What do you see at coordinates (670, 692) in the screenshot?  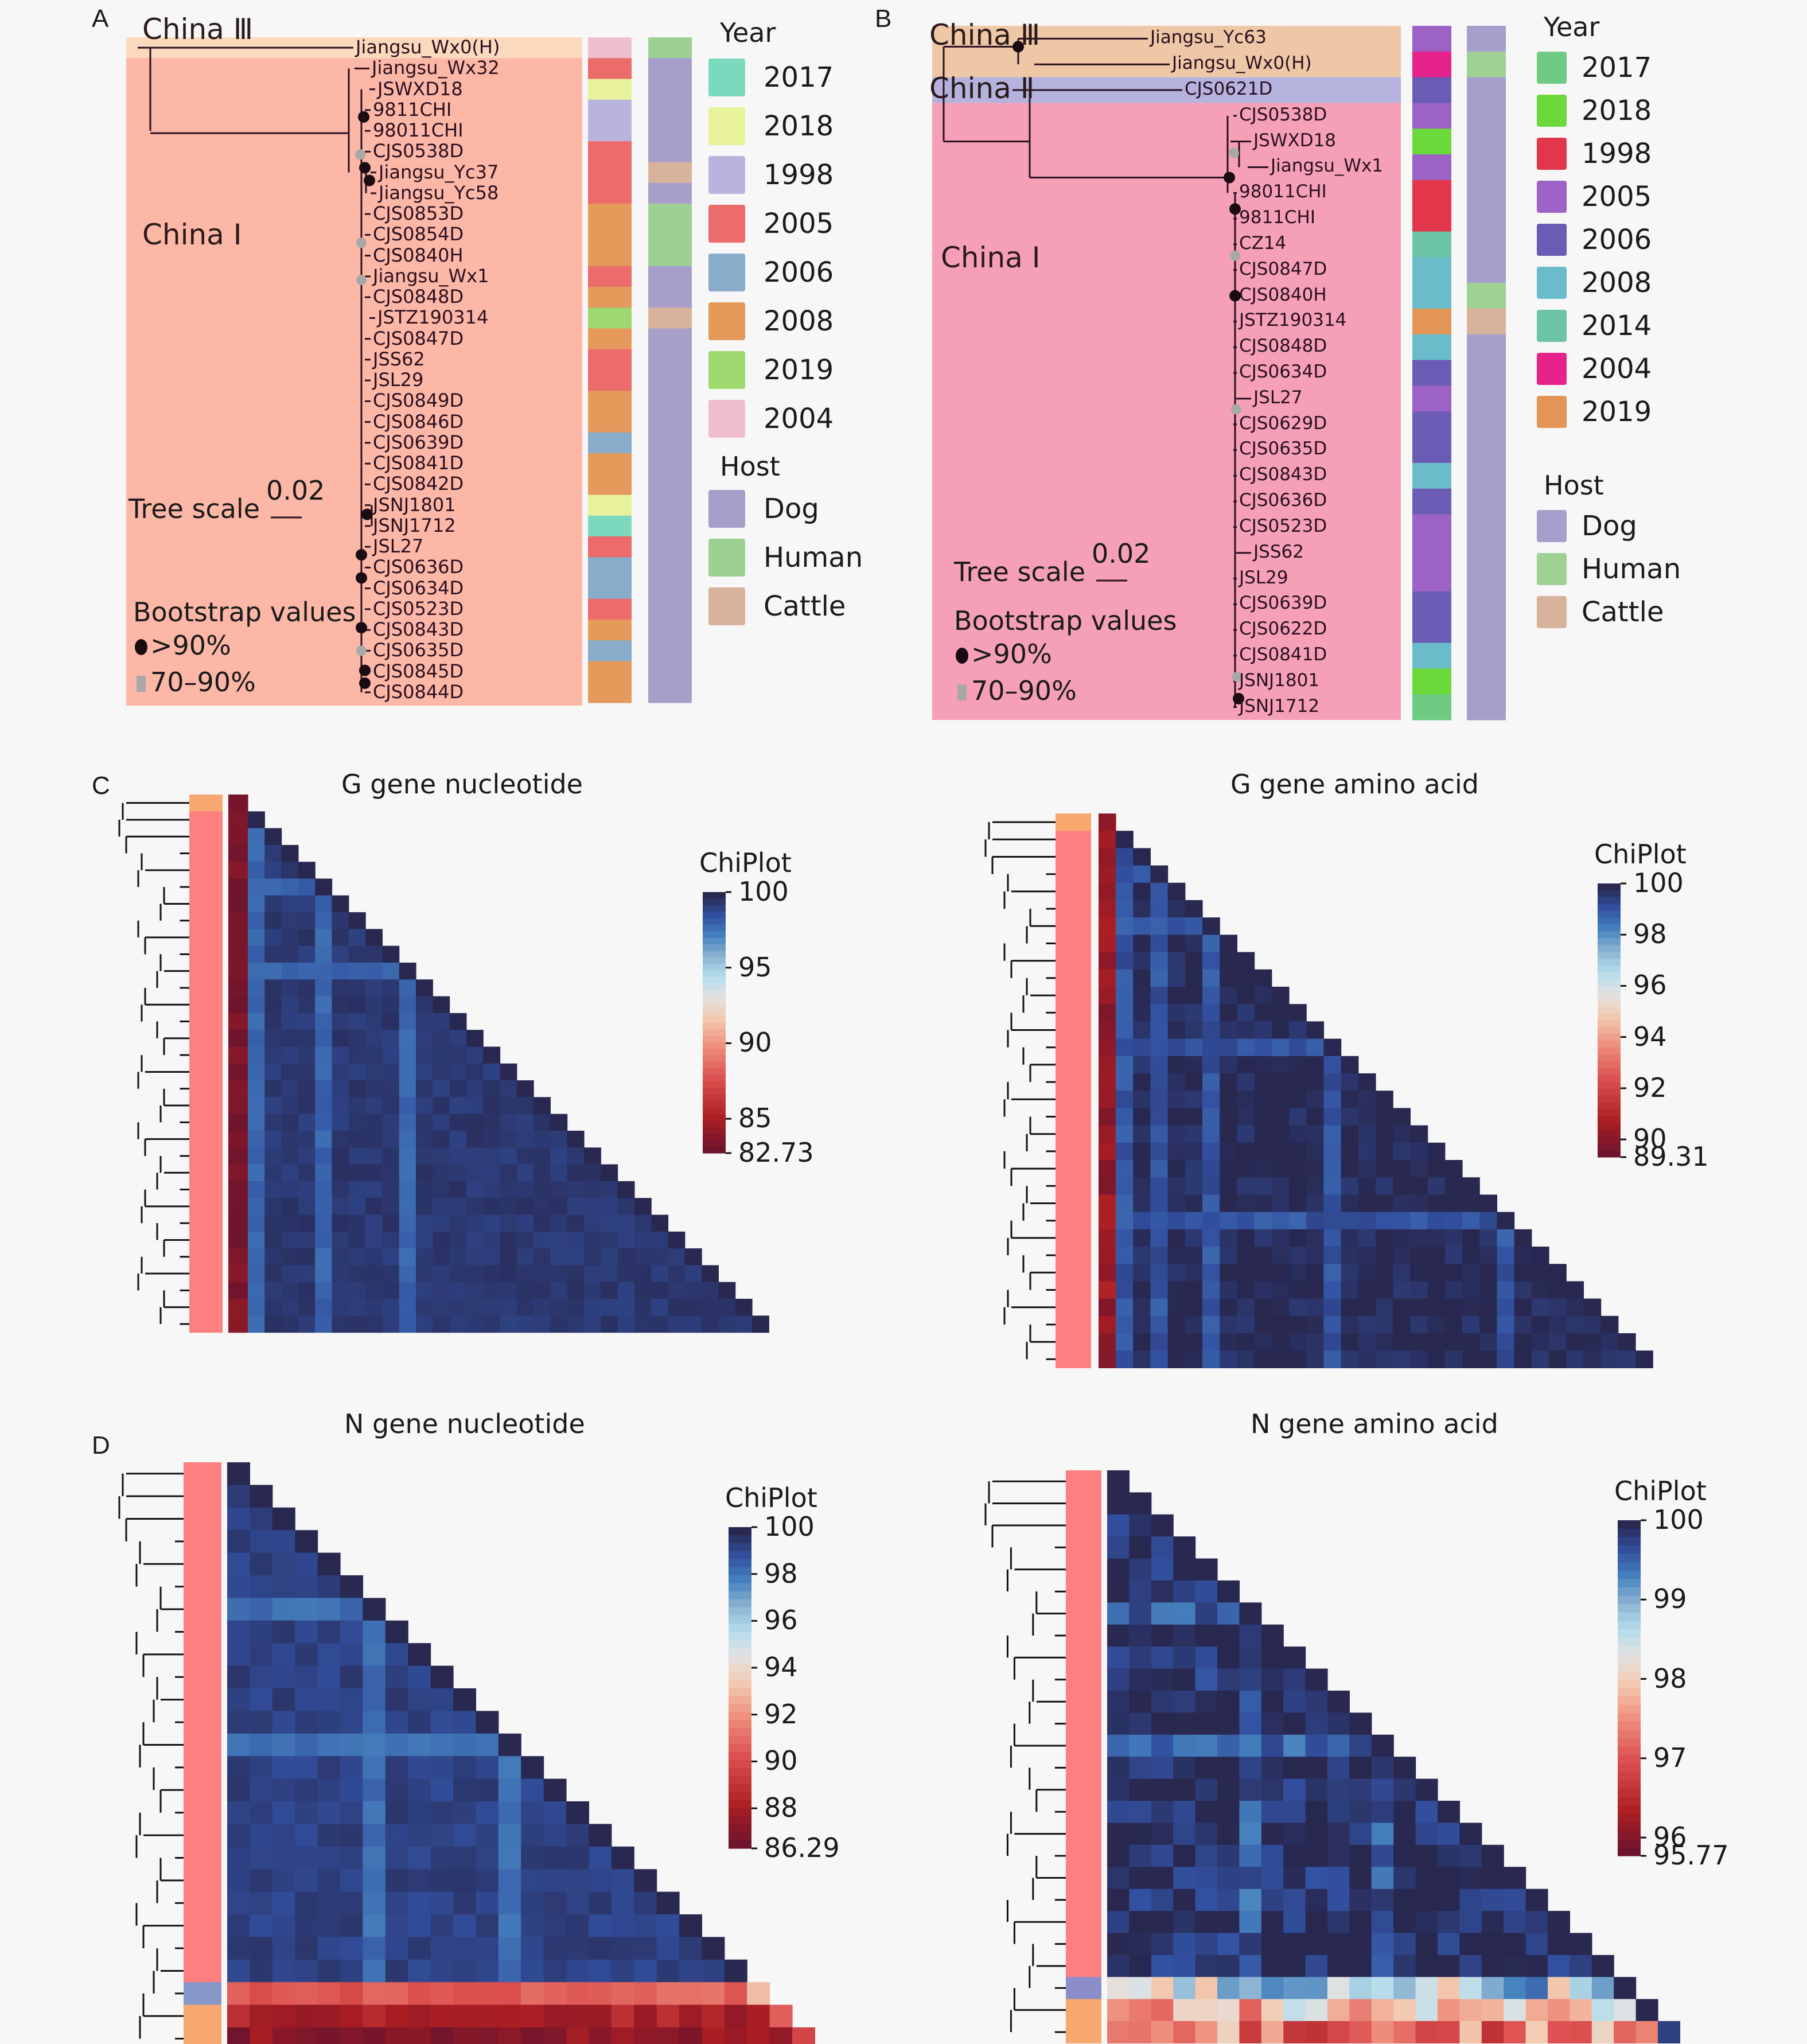 I see `host-strip-cell` at bounding box center [670, 692].